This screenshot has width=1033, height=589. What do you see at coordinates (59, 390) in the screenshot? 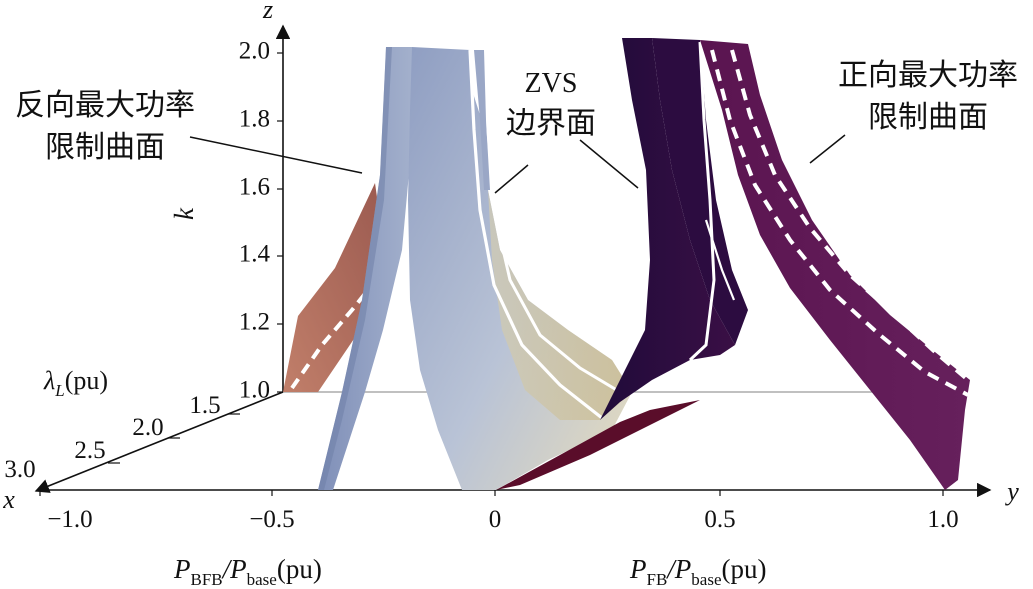
I see `x-axis-label-sub: L` at bounding box center [59, 390].